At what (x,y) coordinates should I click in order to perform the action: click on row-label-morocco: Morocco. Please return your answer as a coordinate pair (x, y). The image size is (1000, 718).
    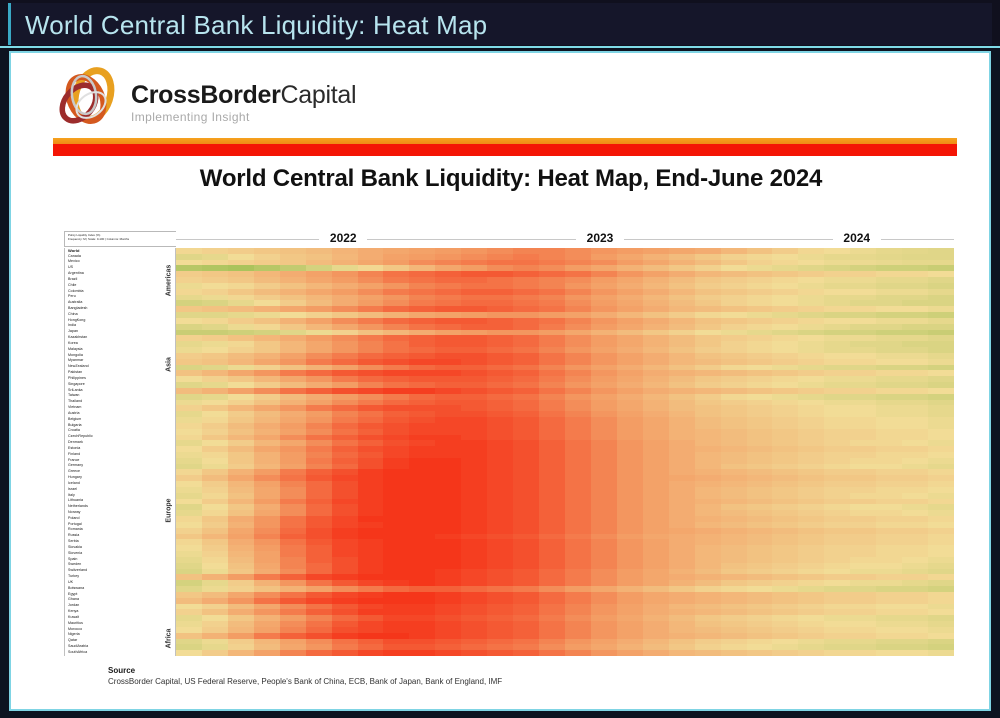
    Looking at the image, I should click on (75, 628).